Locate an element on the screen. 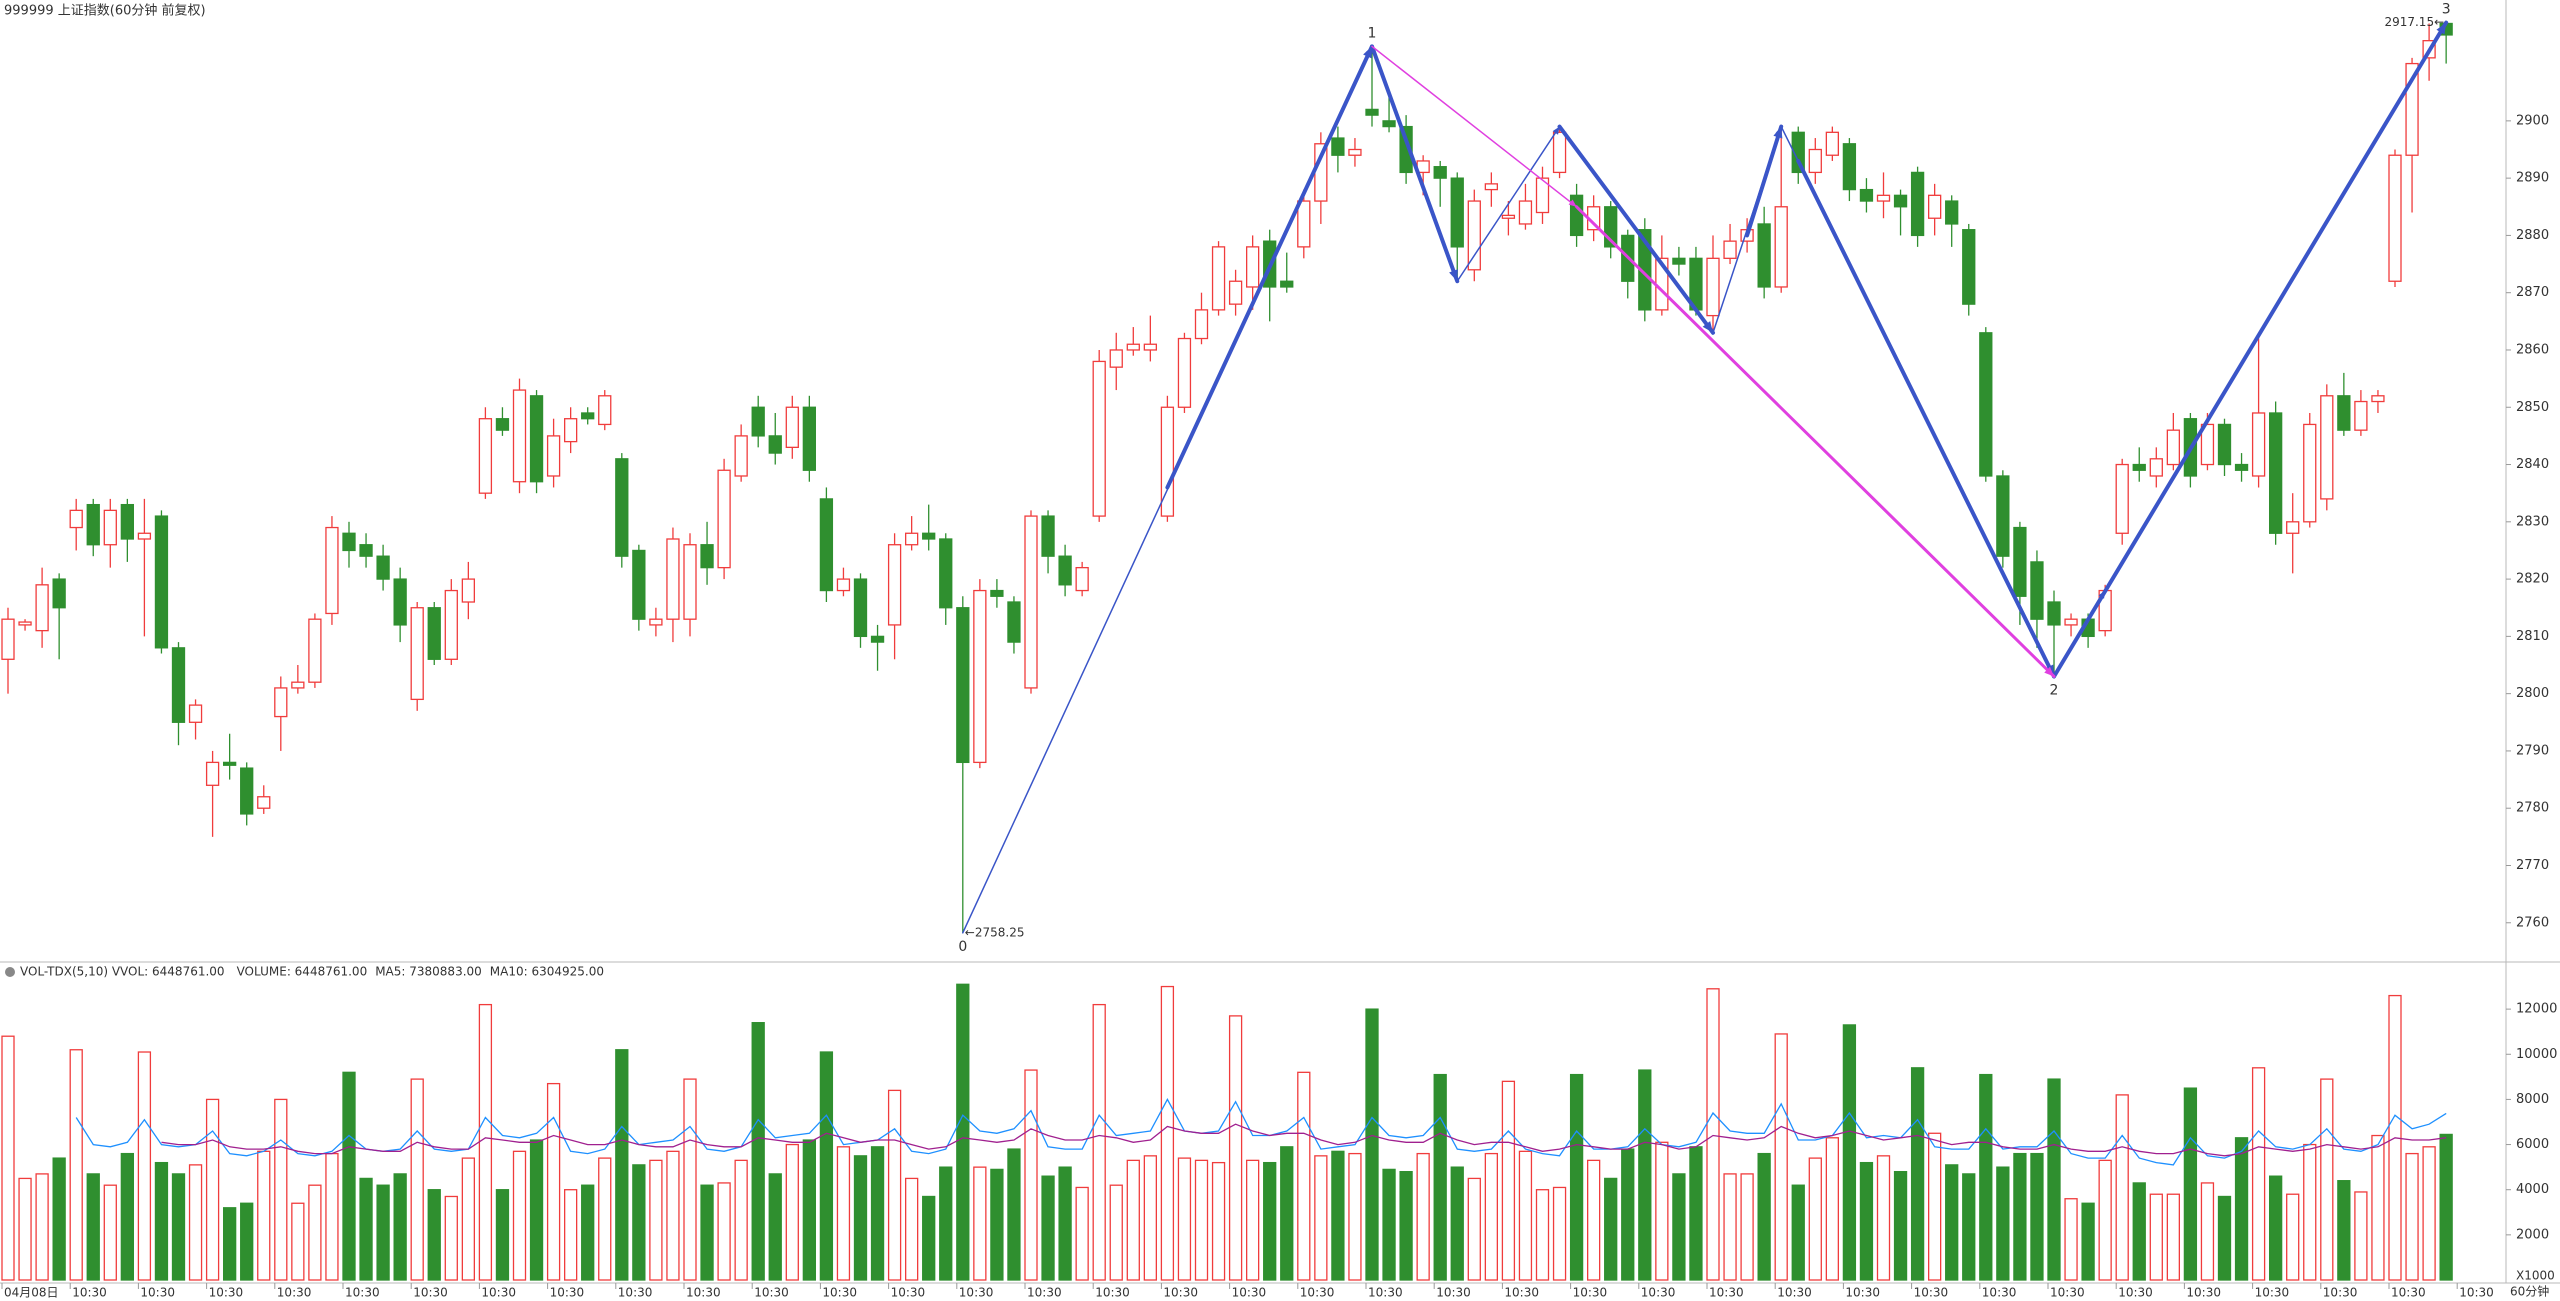 This screenshot has height=1301, width=2560. legend-label: MA10: 6304925.00 is located at coordinates (547, 972).